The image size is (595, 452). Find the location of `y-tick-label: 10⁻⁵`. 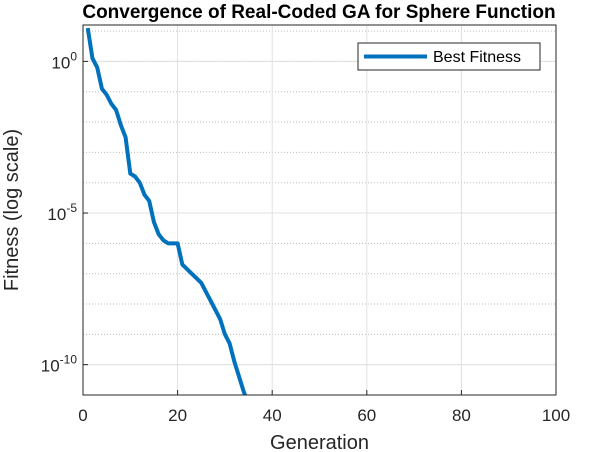

y-tick-label: 10⁻⁵ is located at coordinates (62, 212).